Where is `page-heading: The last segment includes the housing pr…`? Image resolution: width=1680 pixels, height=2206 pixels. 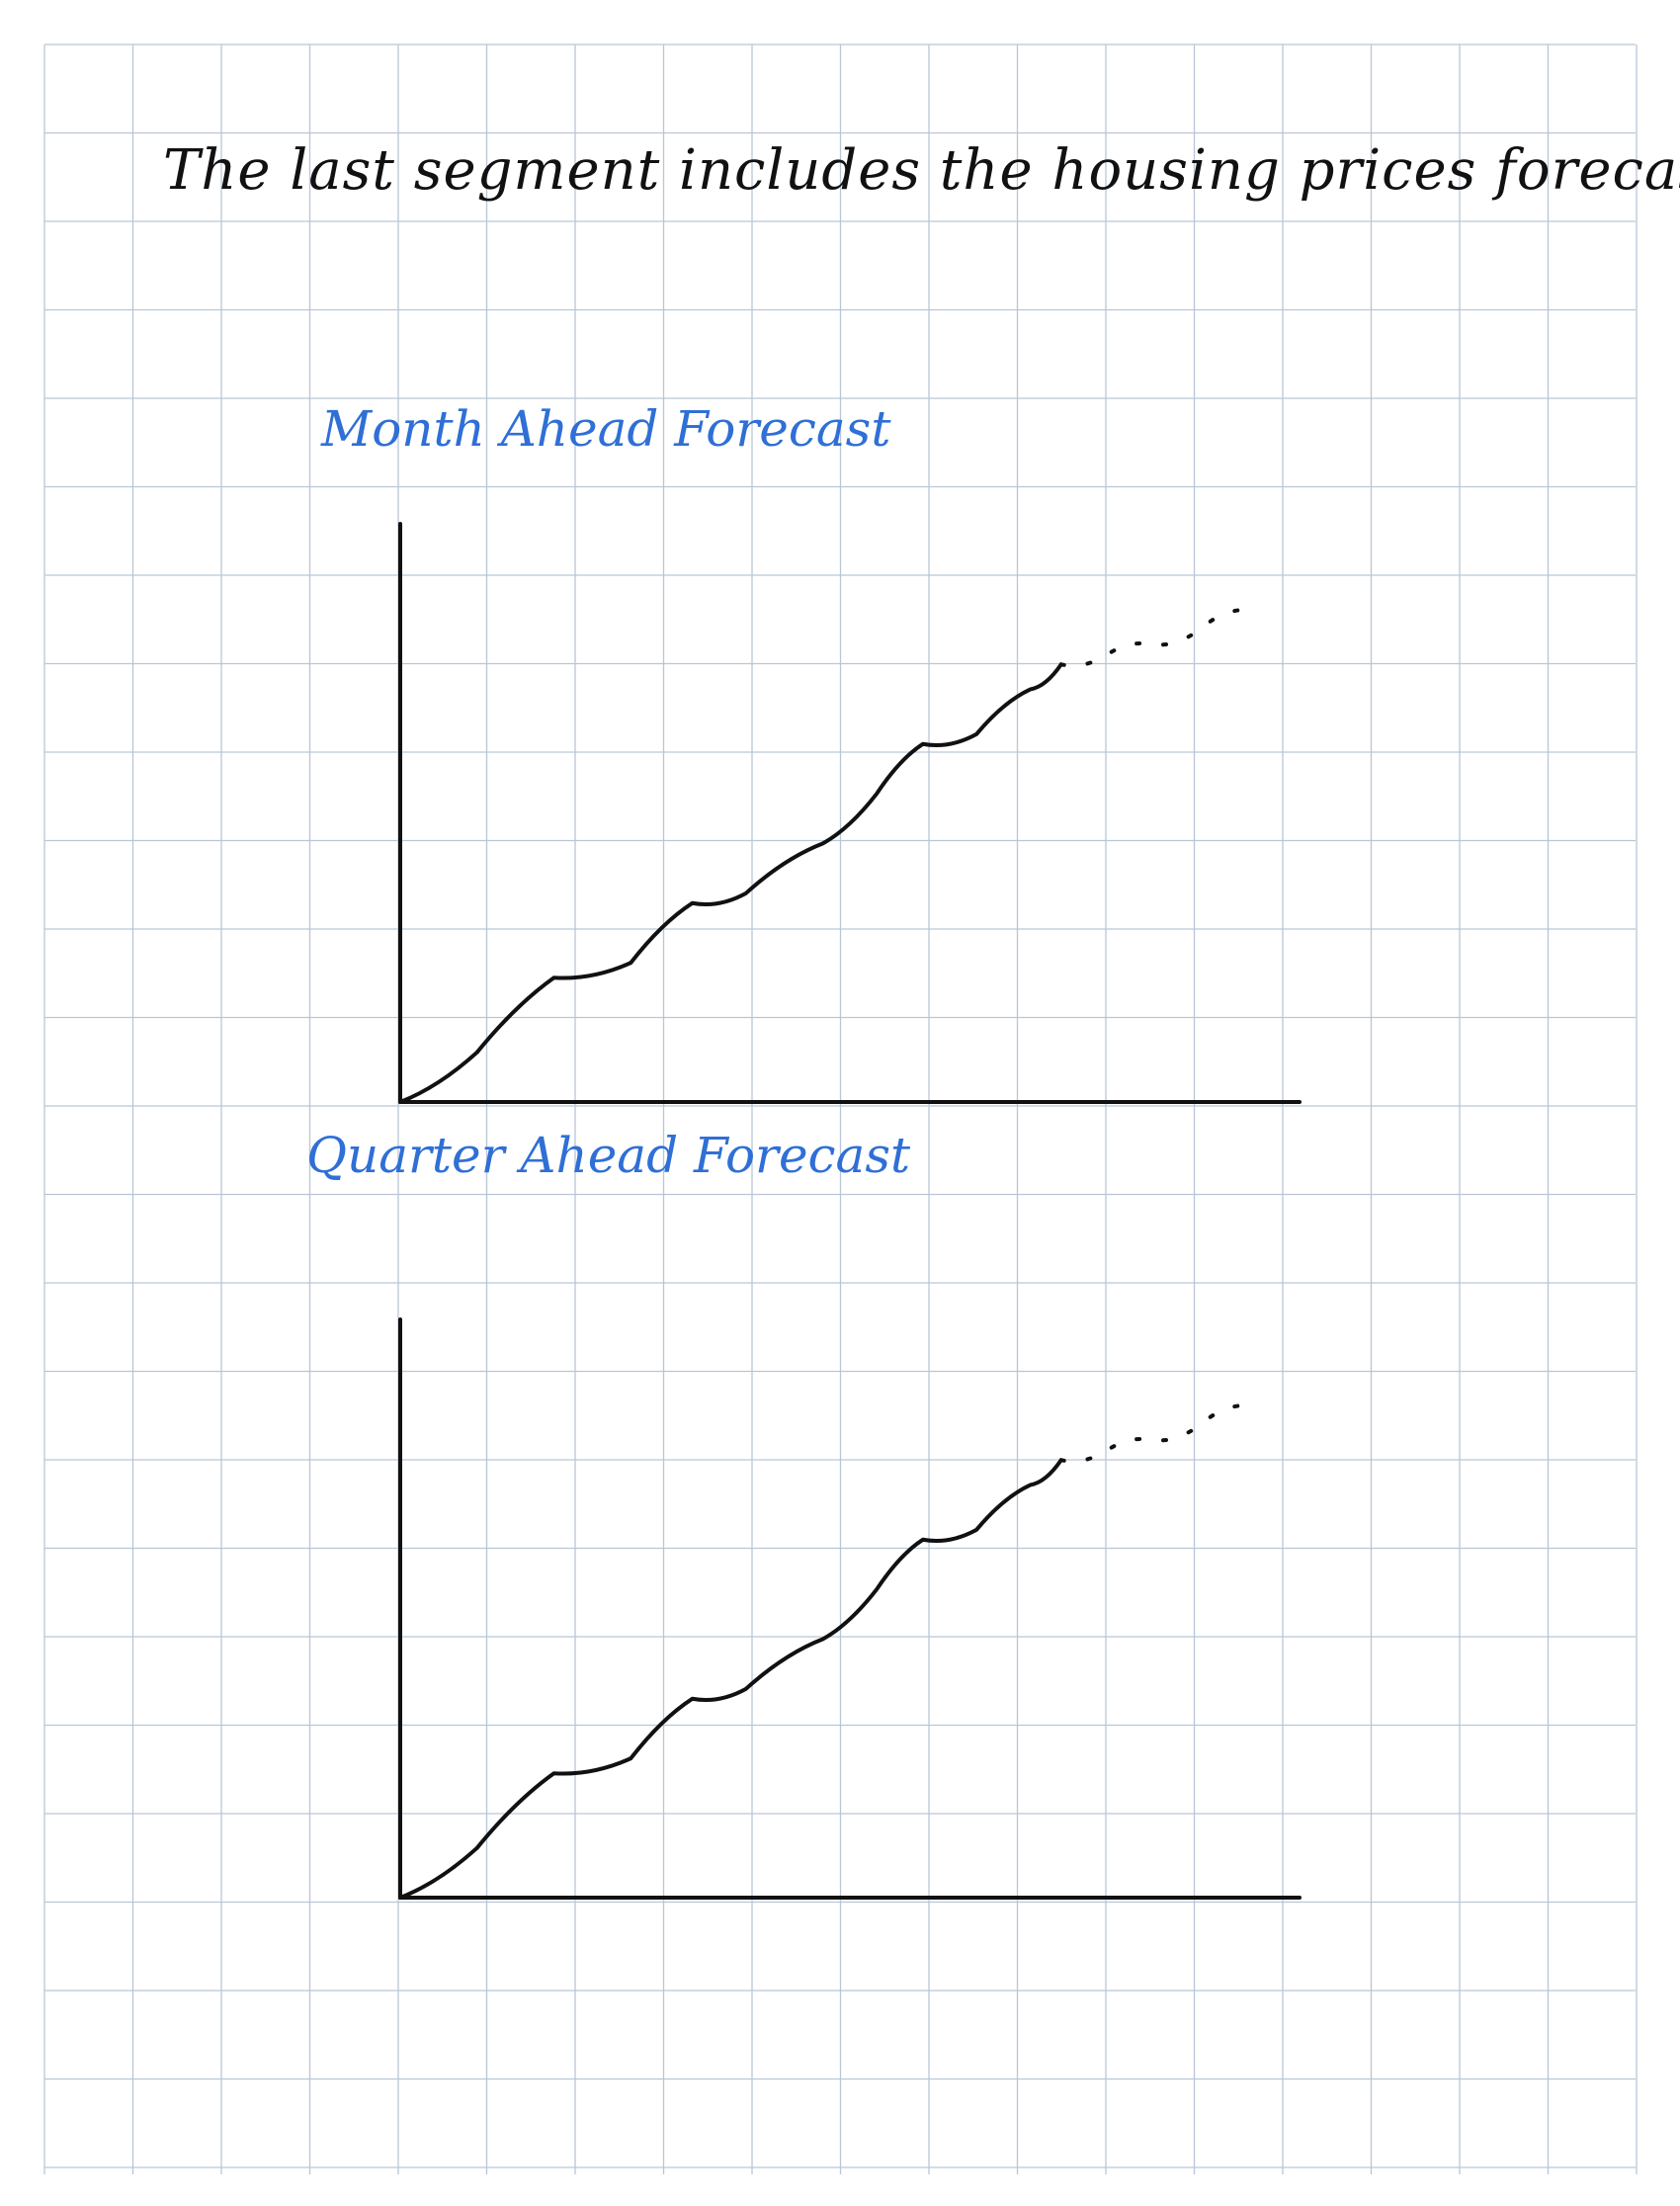 page-heading: The last segment includes the housing pr… is located at coordinates (921, 170).